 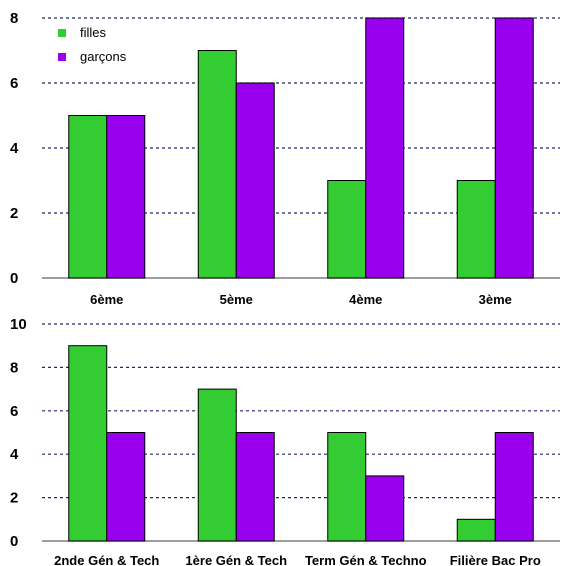 What do you see at coordinates (495, 299) in the screenshot?
I see `category-label: 3ème` at bounding box center [495, 299].